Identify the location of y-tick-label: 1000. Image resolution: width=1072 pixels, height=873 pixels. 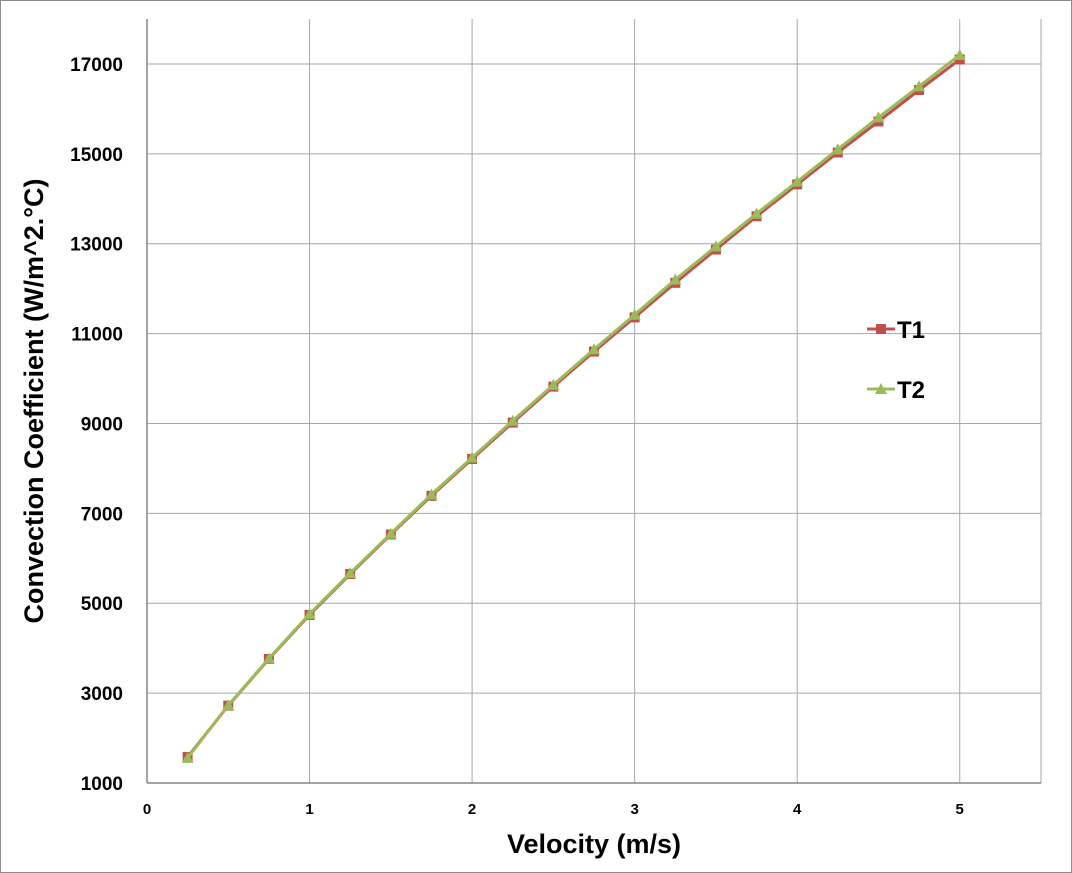
(102, 784).